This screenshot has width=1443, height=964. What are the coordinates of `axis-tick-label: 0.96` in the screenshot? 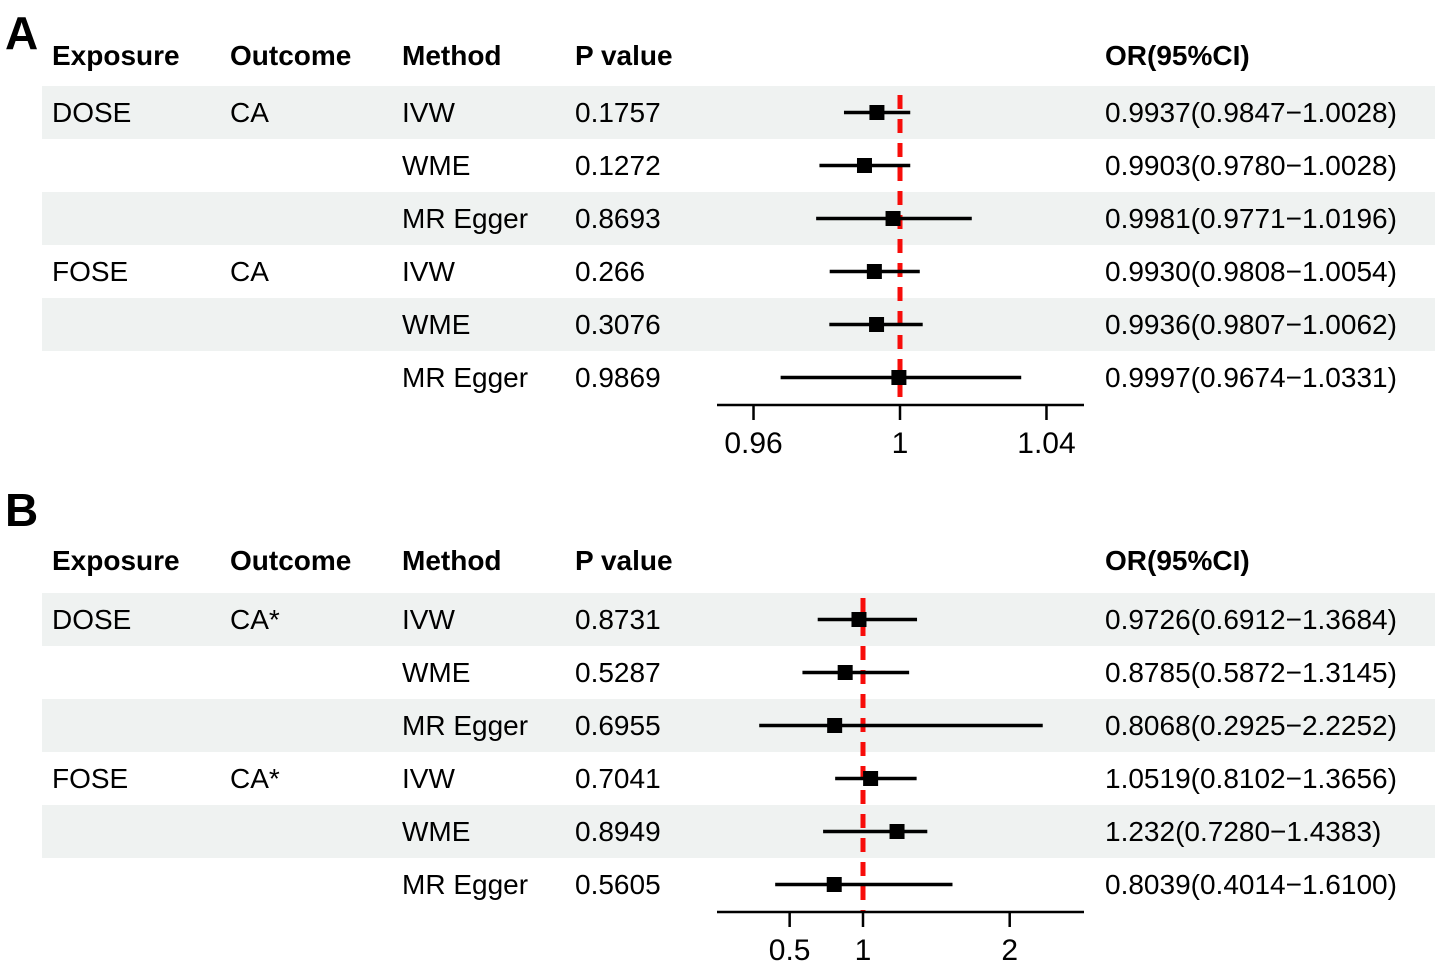 It's located at (753, 443).